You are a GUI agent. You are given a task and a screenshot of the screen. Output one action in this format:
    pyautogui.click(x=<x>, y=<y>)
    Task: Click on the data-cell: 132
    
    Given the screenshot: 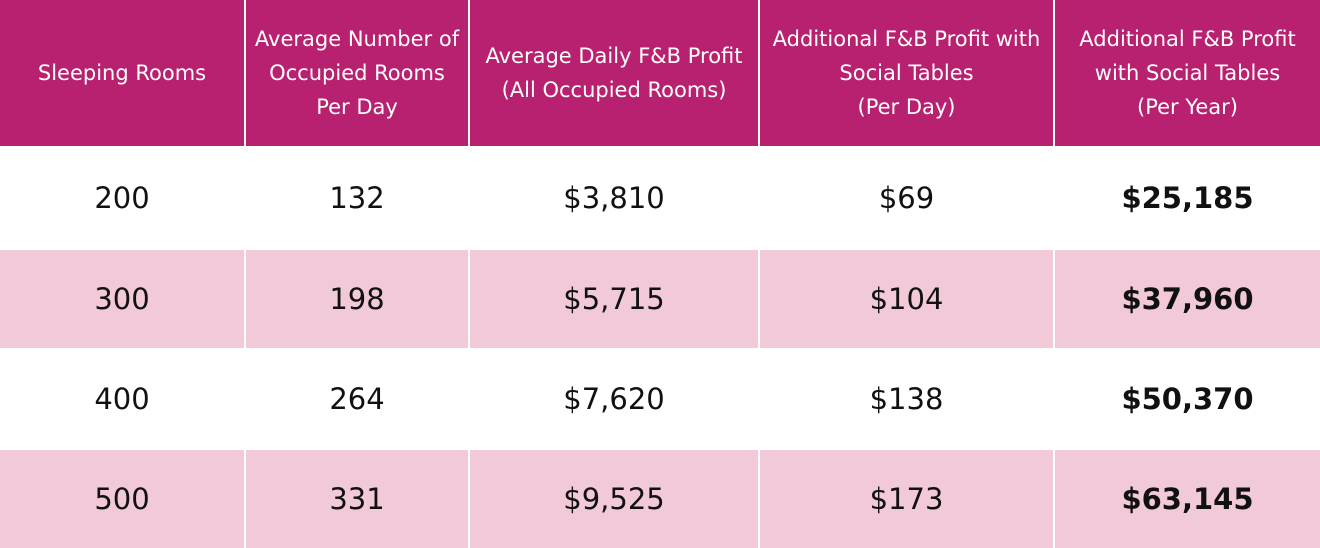 What is the action you would take?
    pyautogui.click(x=357, y=198)
    